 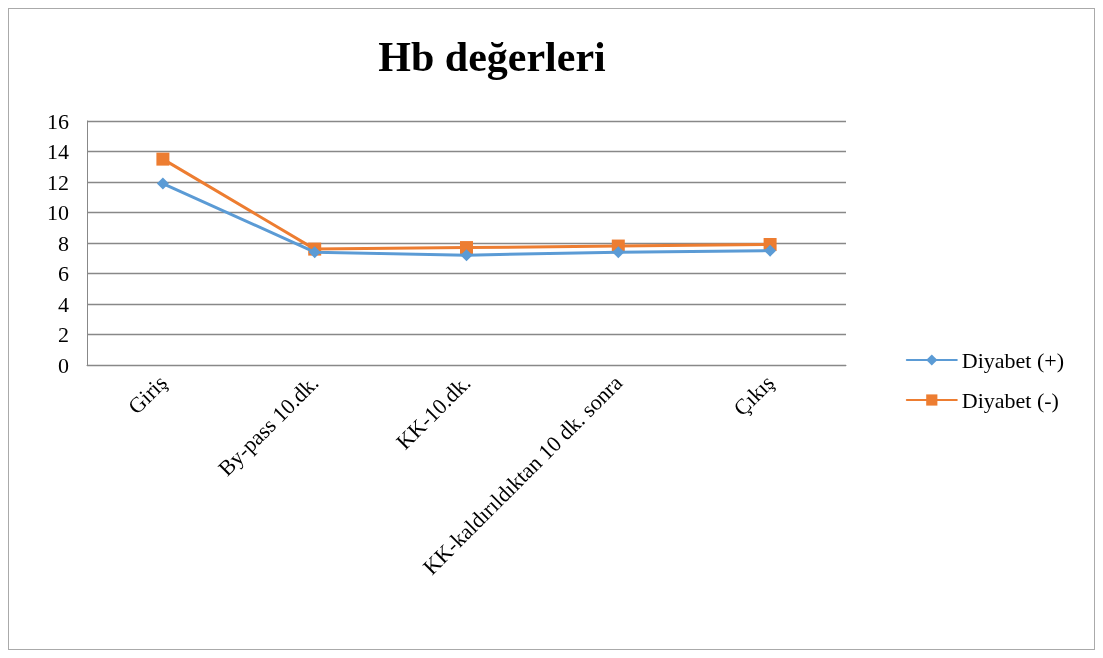 What do you see at coordinates (58, 151) in the screenshot?
I see `y-tick-label: 14` at bounding box center [58, 151].